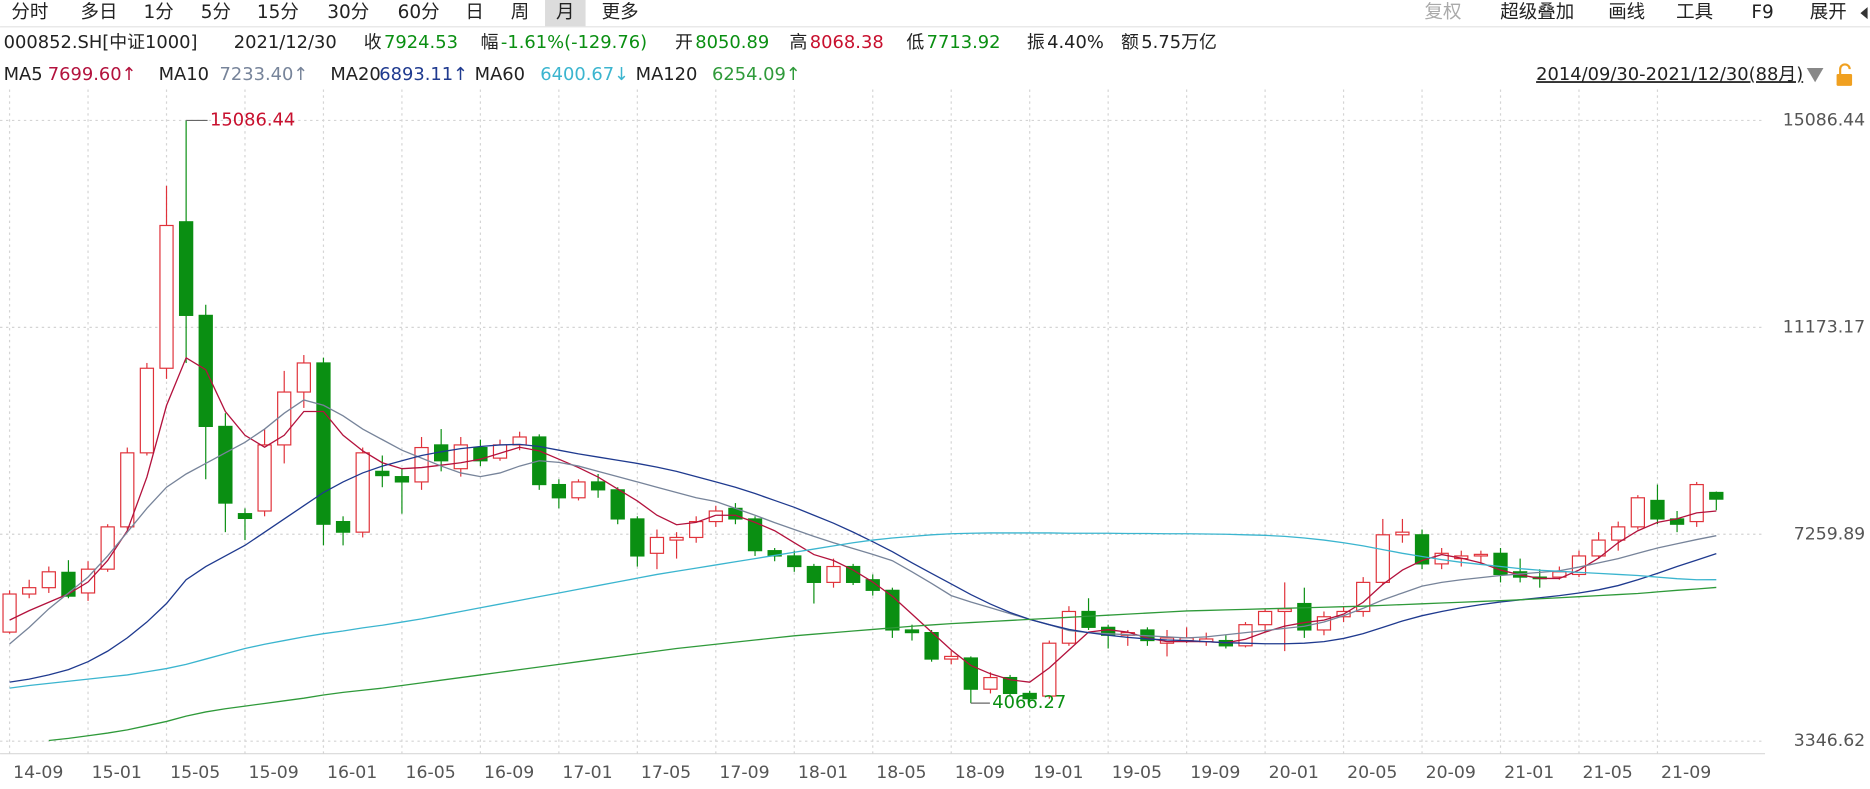 This screenshot has width=1870, height=789. I want to click on info-field: 振, so click(1036, 42).